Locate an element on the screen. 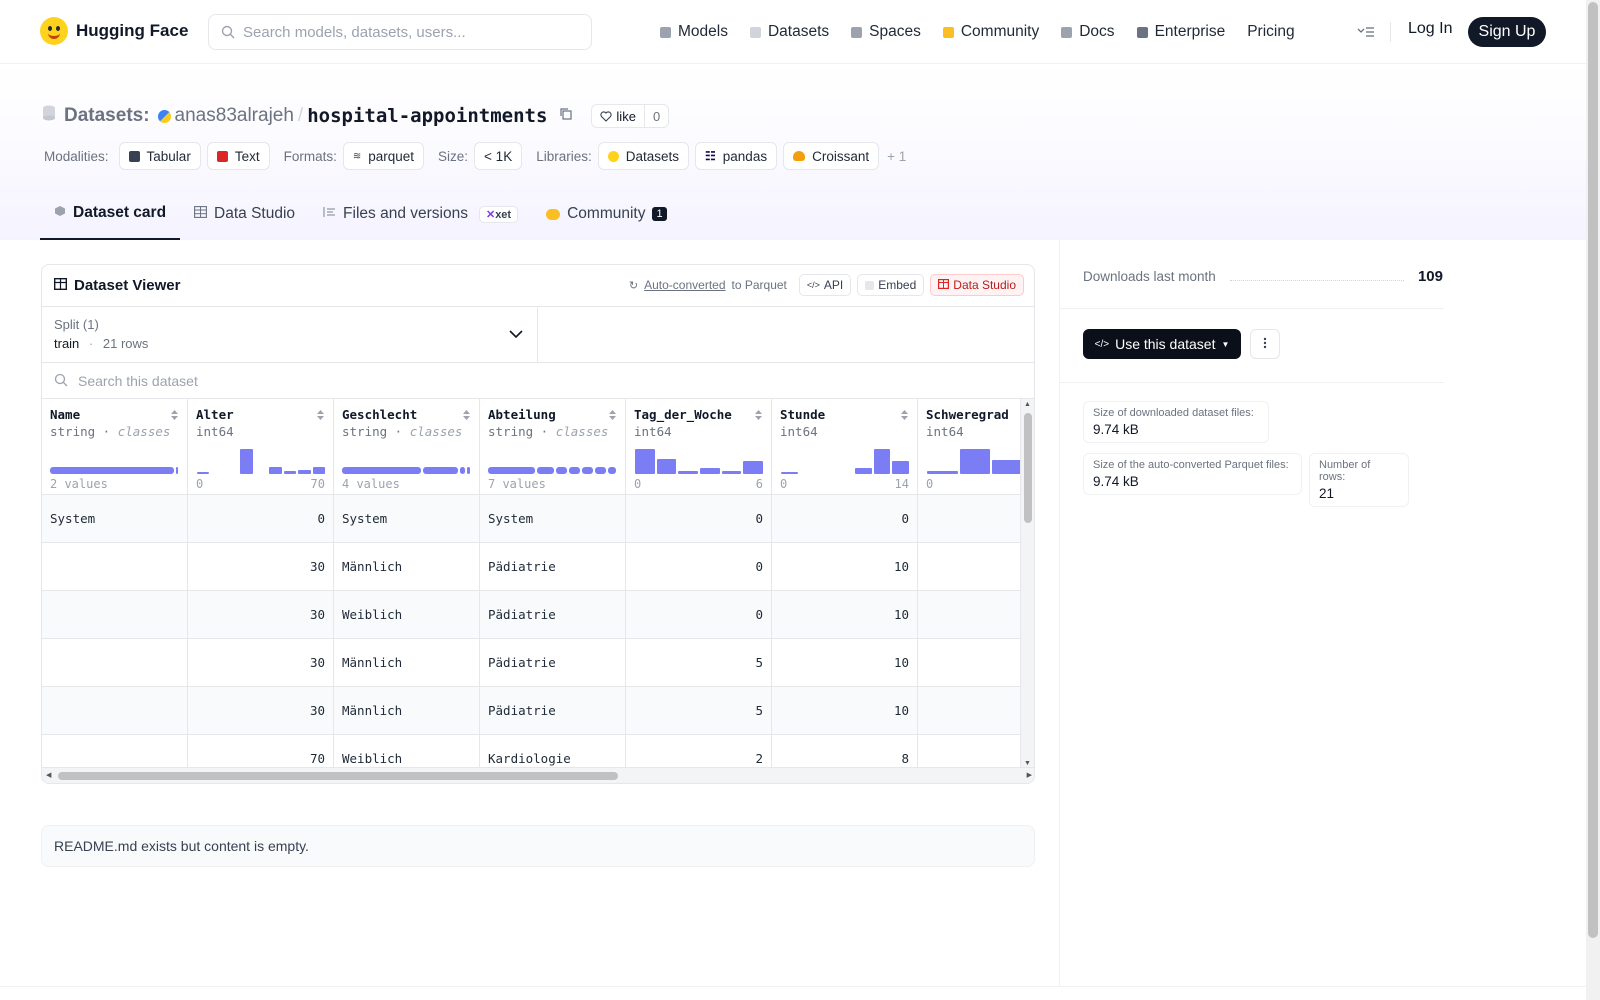  split-selector: Split (1) train · 21 rows is located at coordinates (290, 334).